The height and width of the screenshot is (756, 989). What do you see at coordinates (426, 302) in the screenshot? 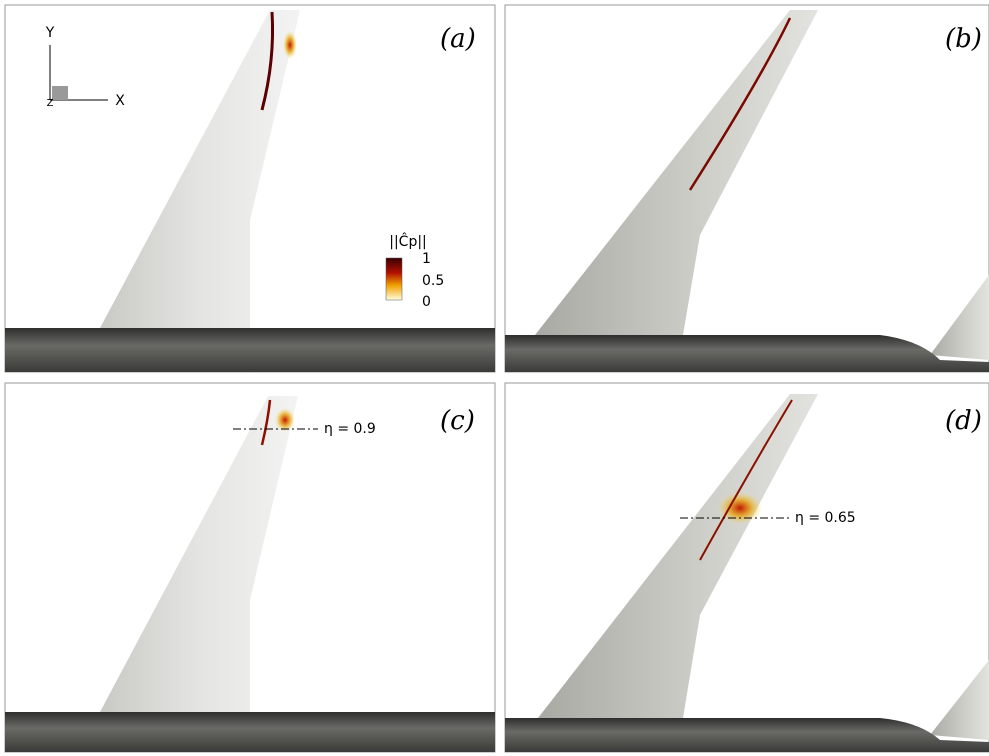
I see `colorbar-tick: 0` at bounding box center [426, 302].